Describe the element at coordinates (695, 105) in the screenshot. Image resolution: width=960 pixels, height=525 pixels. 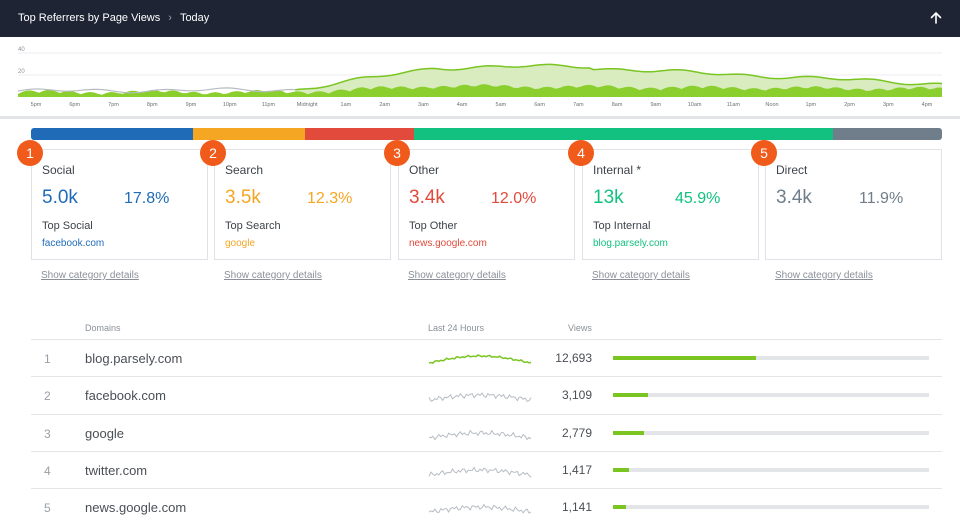
I see `x-tick-label: 10am` at that location.